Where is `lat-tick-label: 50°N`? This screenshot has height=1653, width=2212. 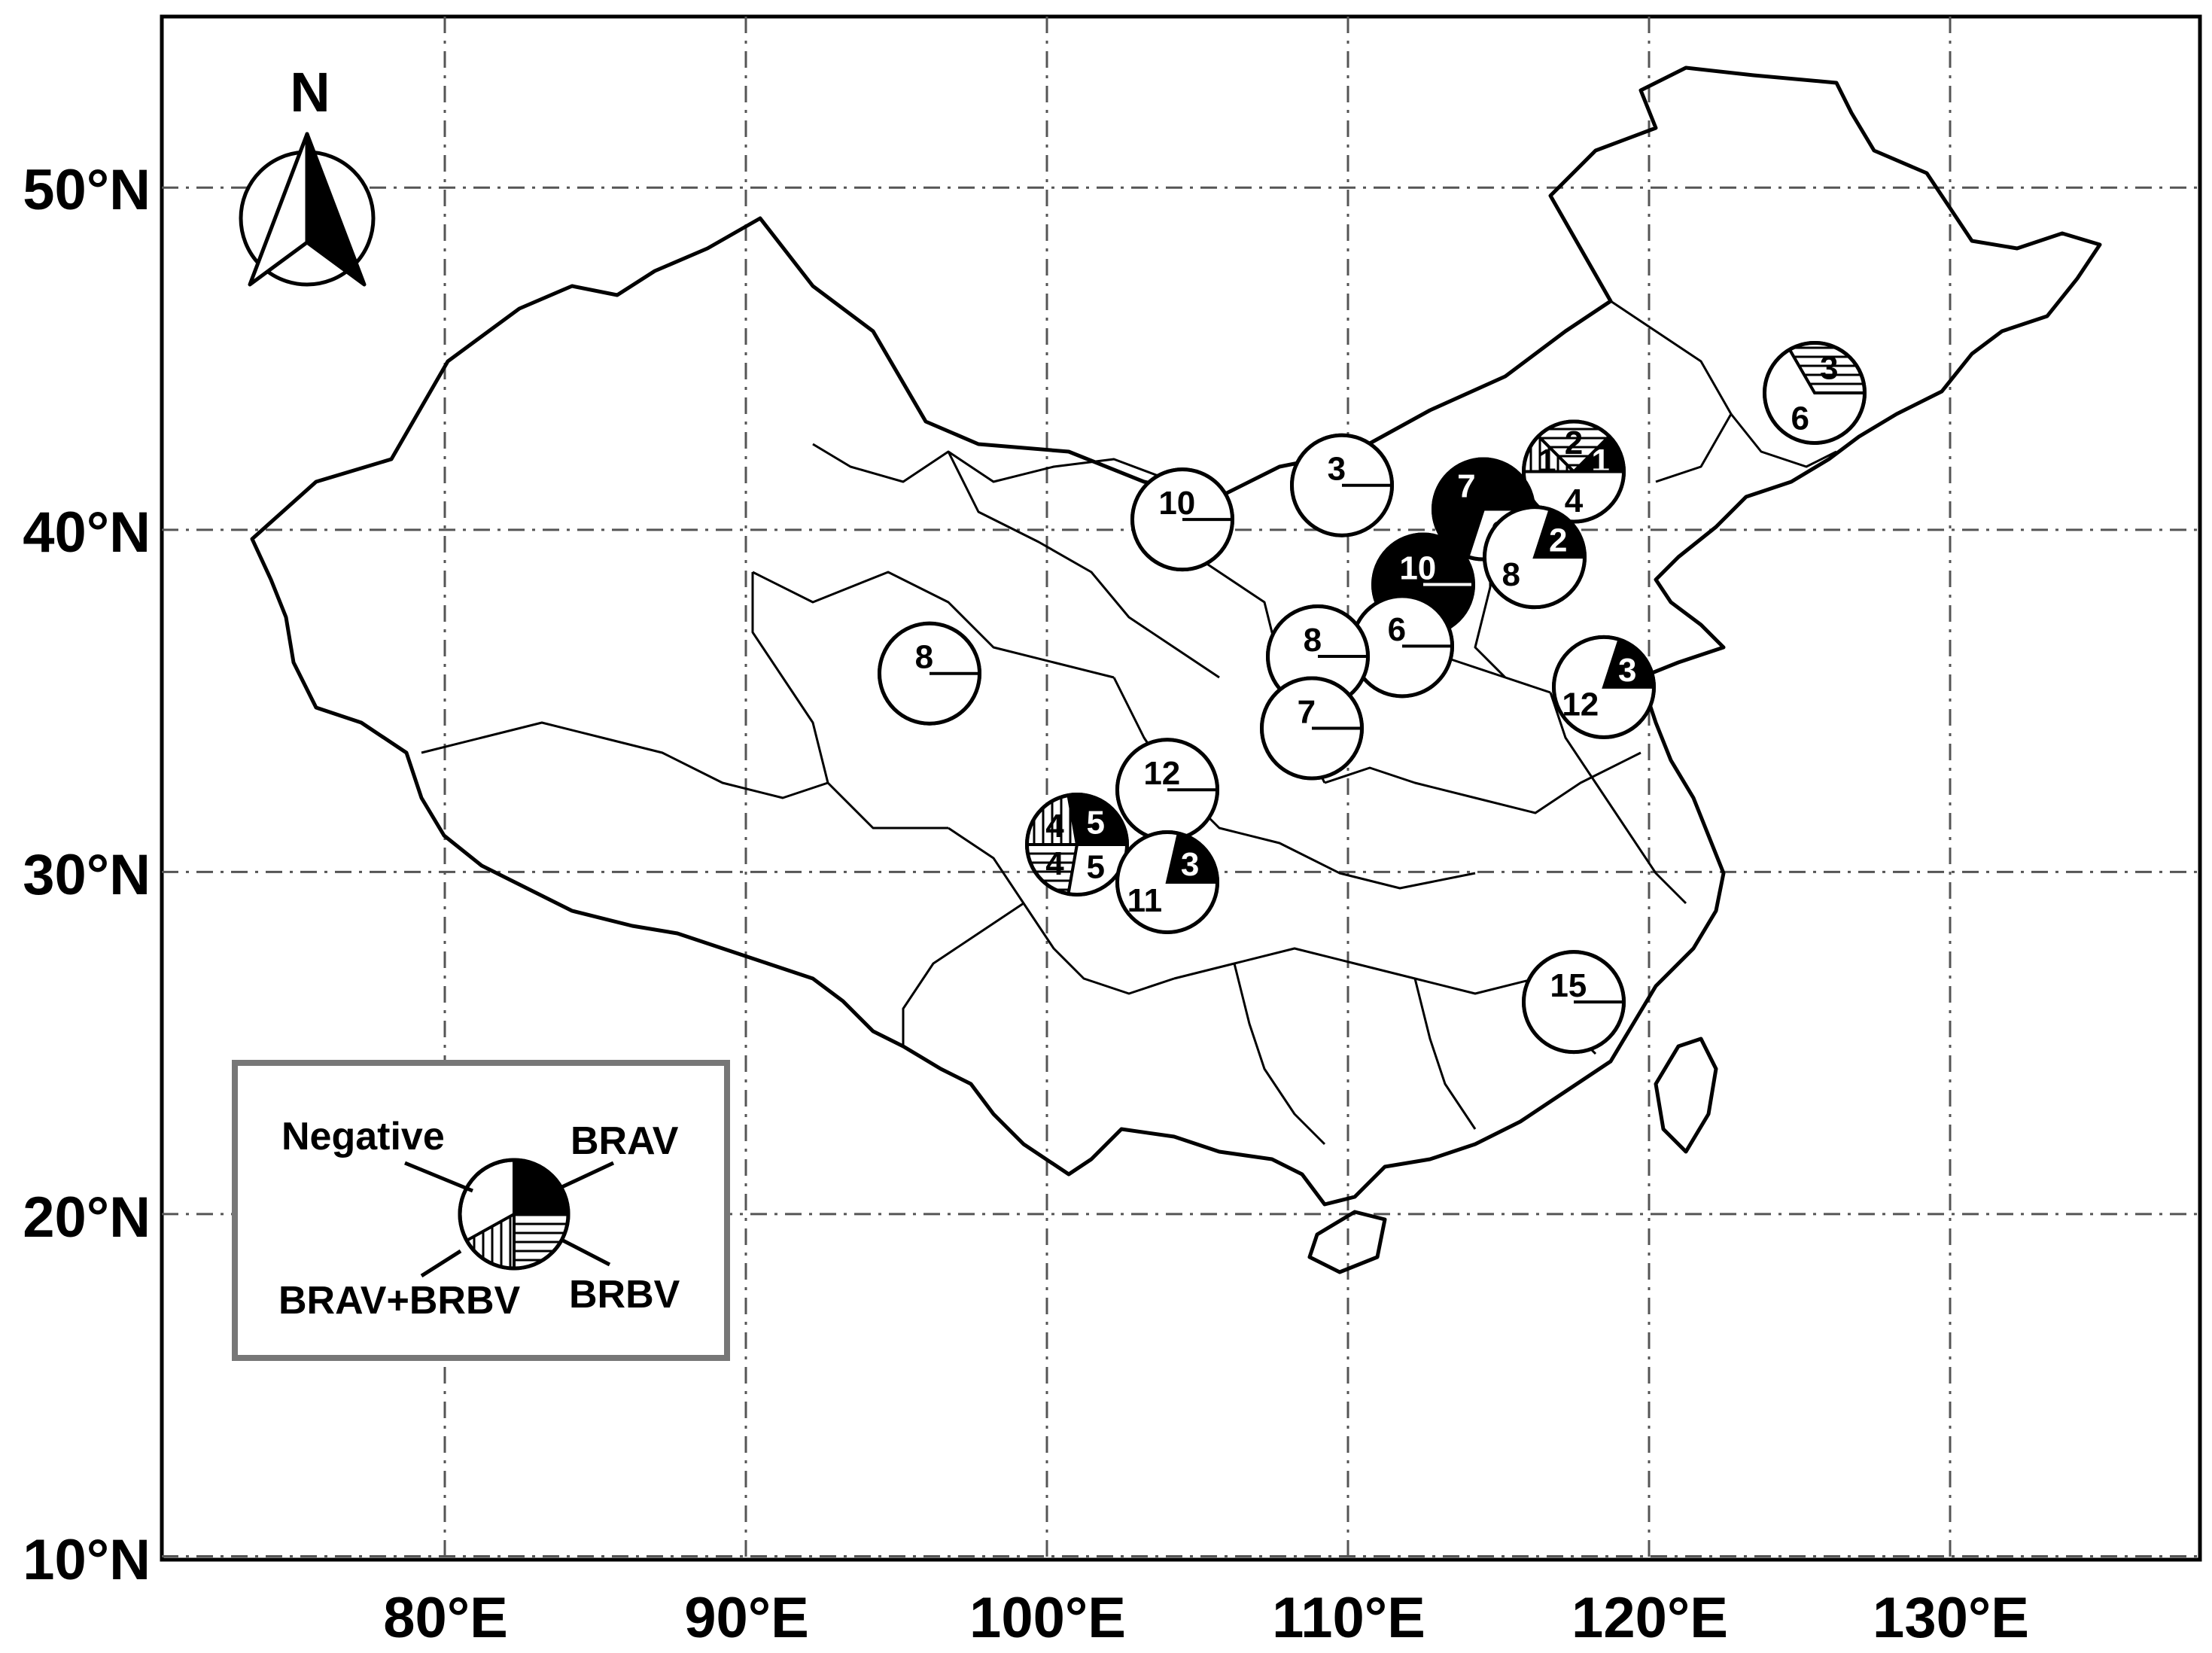
lat-tick-label: 50°N is located at coordinates (87, 190).